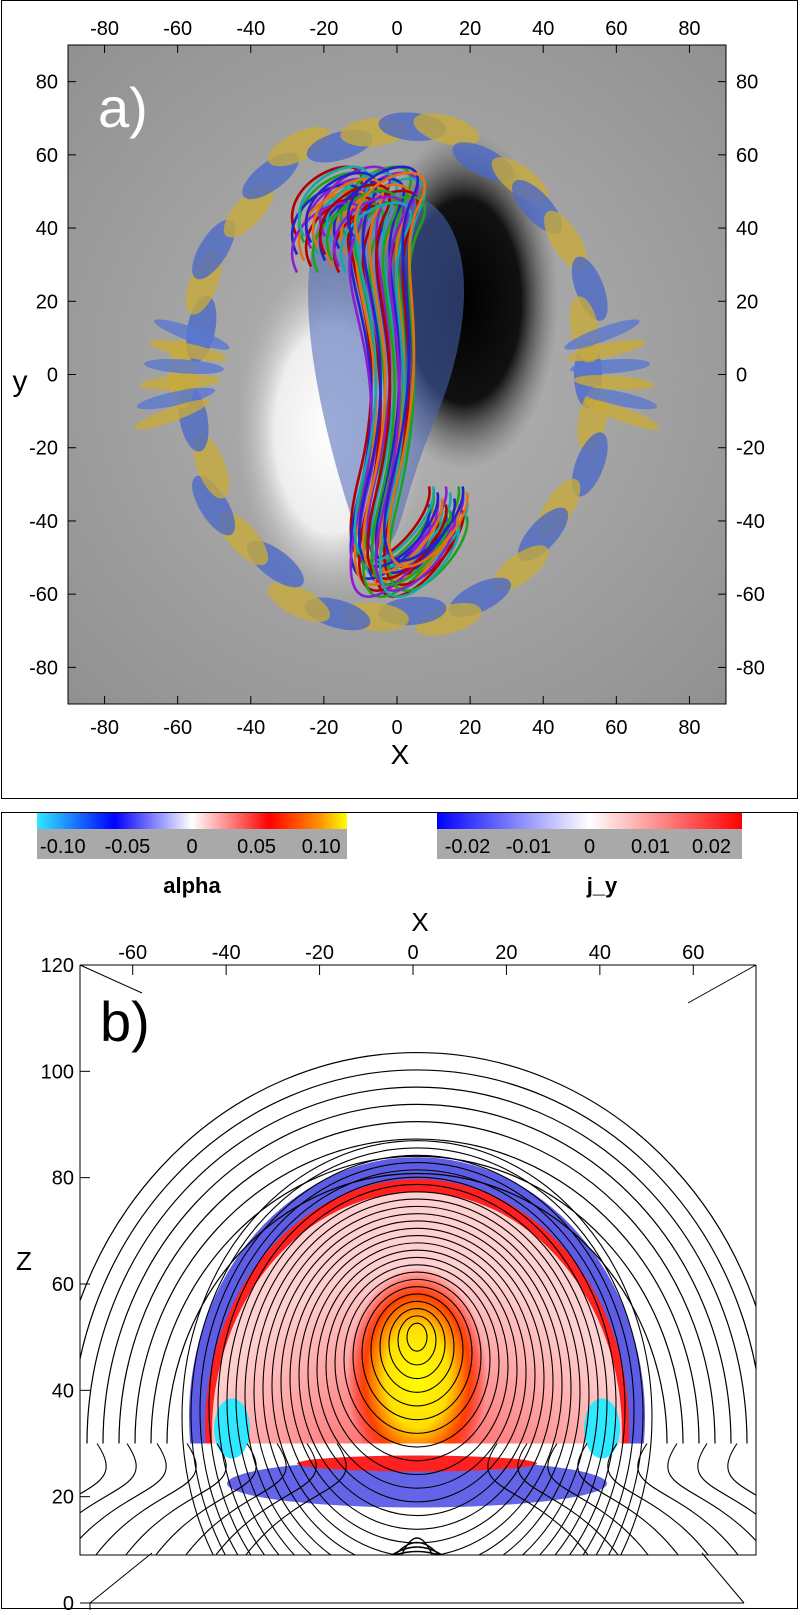 Image resolution: width=800 pixels, height=1615 pixels. I want to click on jy-colorbar-ticks: -0.02 -0.01 0 0.01 0.02, so click(588, 847).